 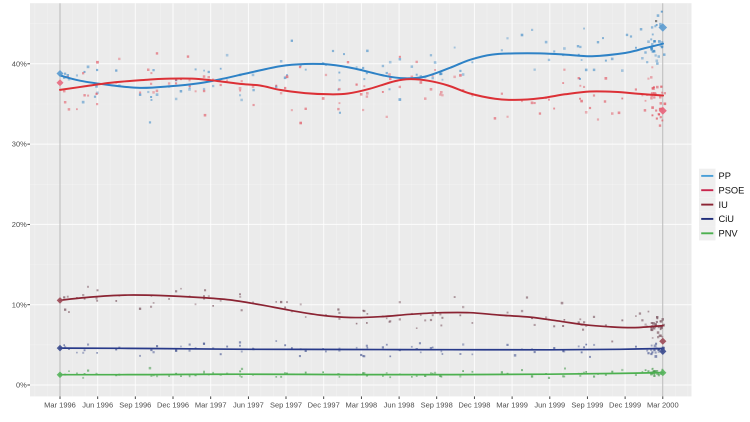 I want to click on svg-text: Dec 1999, so click(x=625, y=404).